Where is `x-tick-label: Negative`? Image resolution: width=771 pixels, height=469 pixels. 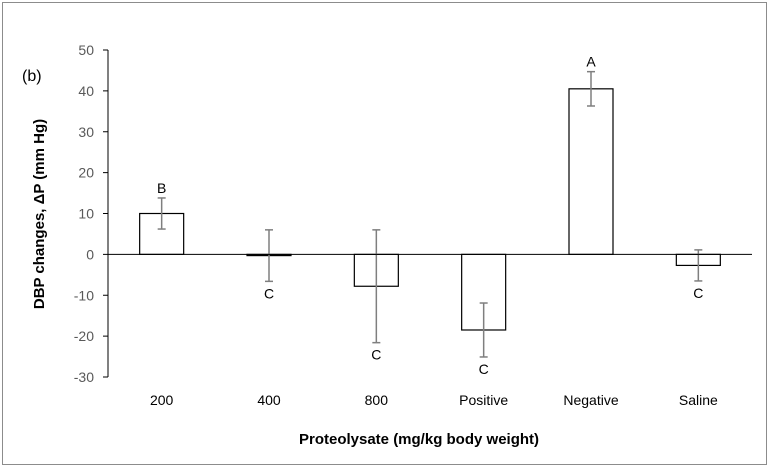
x-tick-label: Negative is located at coordinates (590, 400).